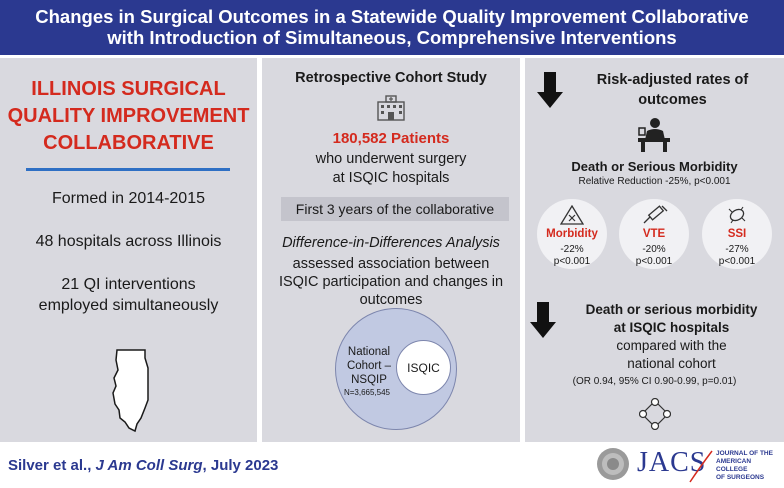 This screenshot has height=488, width=784. Describe the element at coordinates (391, 178) in the screenshot. I see `patients-sub-line2: at ISQIC hospitals` at that location.